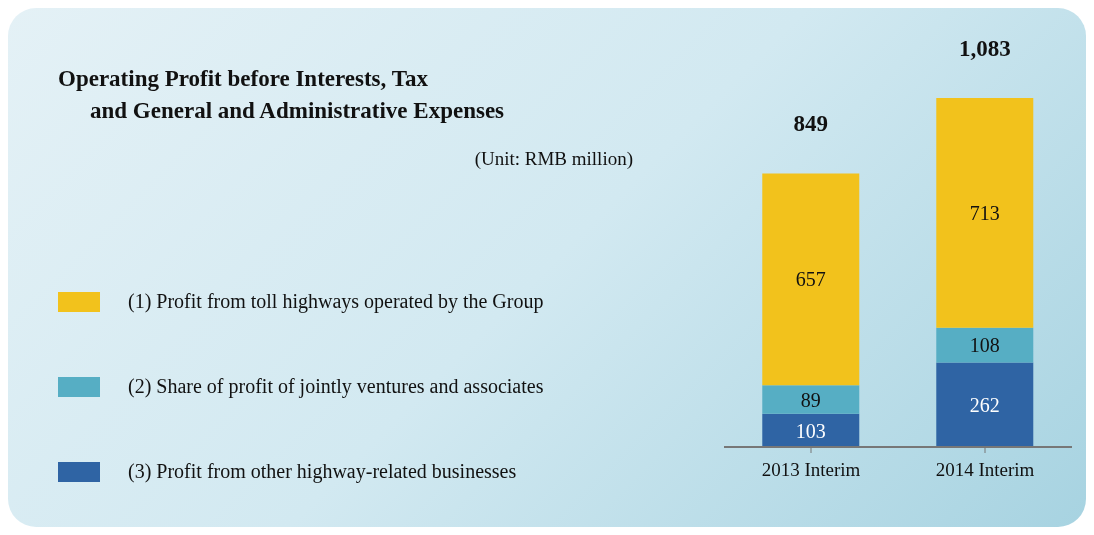 The image size is (1094, 535). What do you see at coordinates (984, 212) in the screenshot?
I see `data-label: 713` at bounding box center [984, 212].